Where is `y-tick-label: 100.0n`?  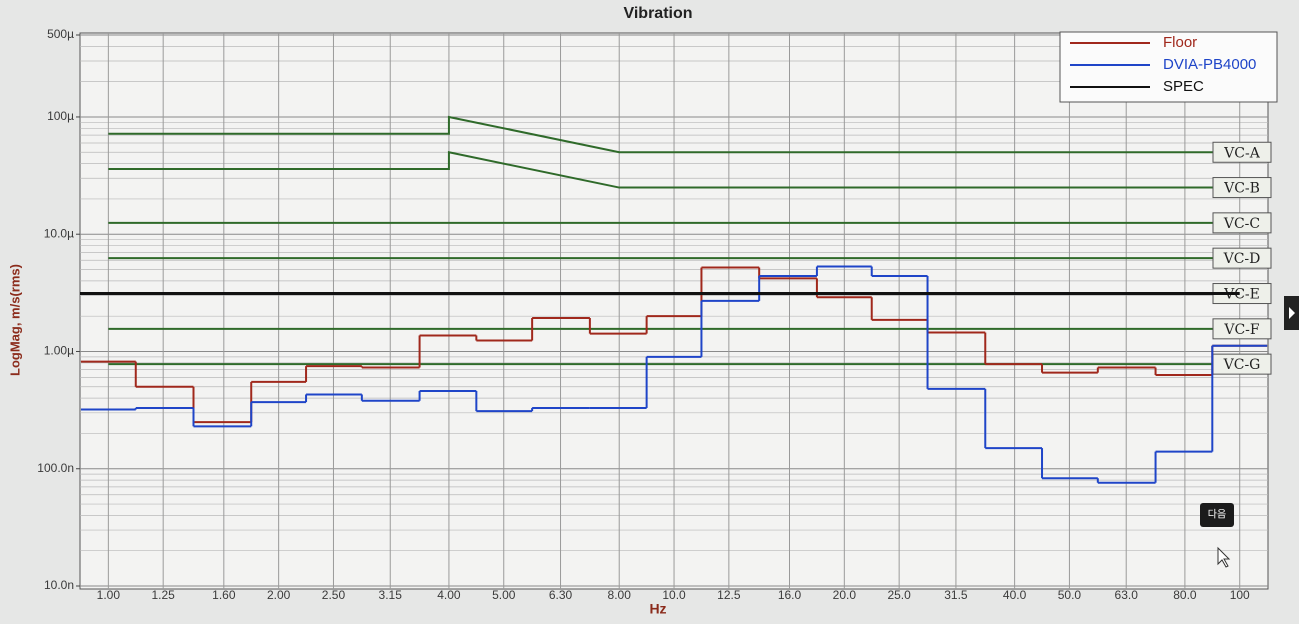
y-tick-label: 100.0n is located at coordinates (55, 468).